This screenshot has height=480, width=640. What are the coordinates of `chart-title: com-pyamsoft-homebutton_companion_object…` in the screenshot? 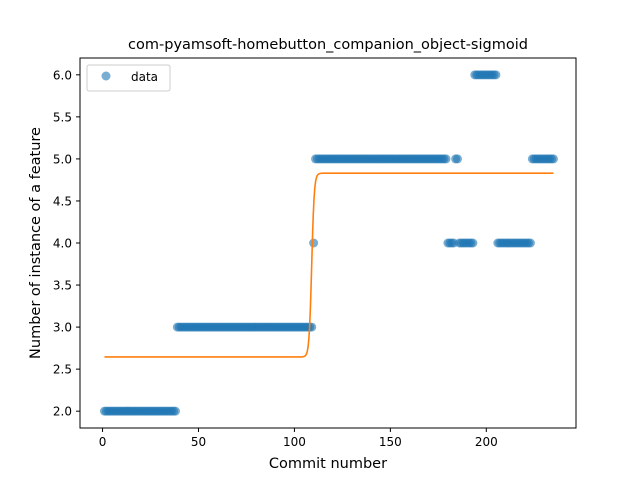 It's located at (328, 45).